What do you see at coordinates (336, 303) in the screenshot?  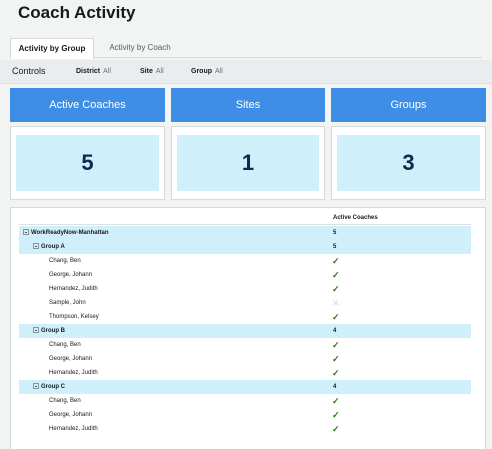 I see `cross-icon: ✕` at bounding box center [336, 303].